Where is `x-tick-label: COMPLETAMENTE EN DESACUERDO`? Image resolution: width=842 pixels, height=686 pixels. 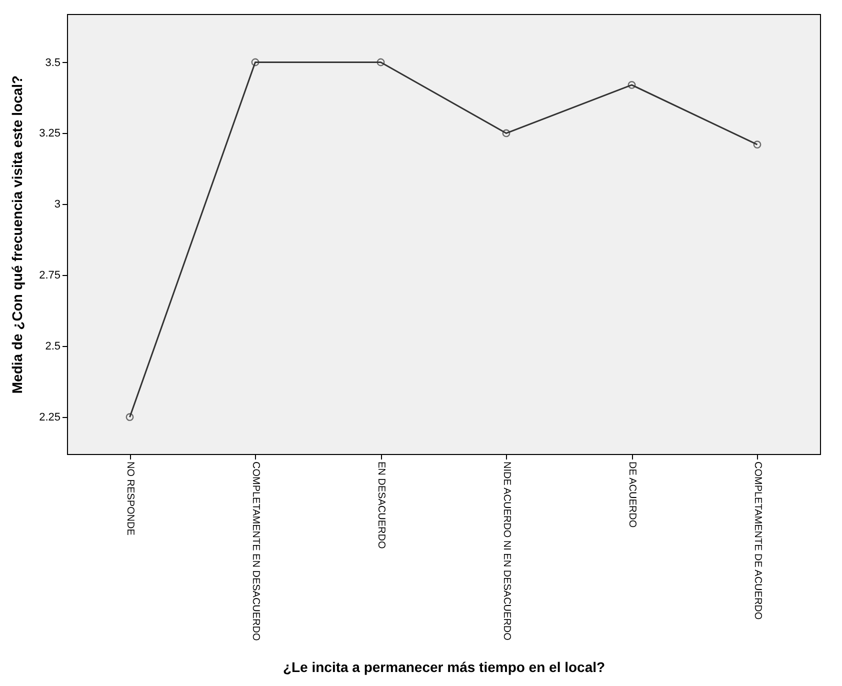
x-tick-label: COMPLETAMENTE EN DESACUERDO is located at coordinates (255, 552).